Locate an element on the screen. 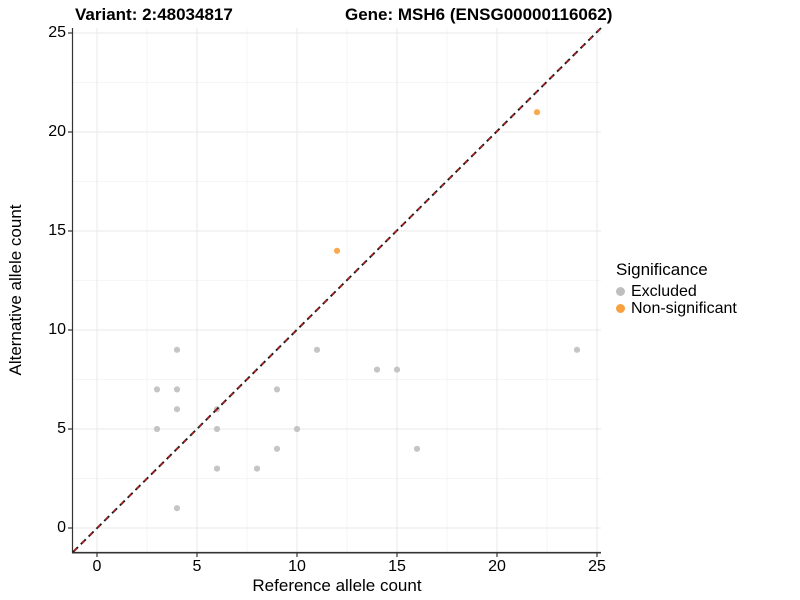  y-tick-label: 25 is located at coordinates (57, 32).